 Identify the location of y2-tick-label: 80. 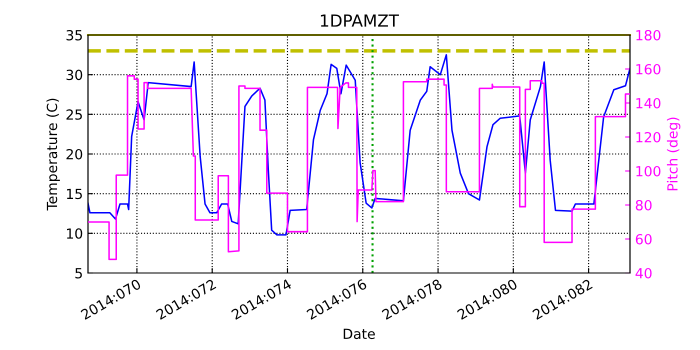
(644, 205).